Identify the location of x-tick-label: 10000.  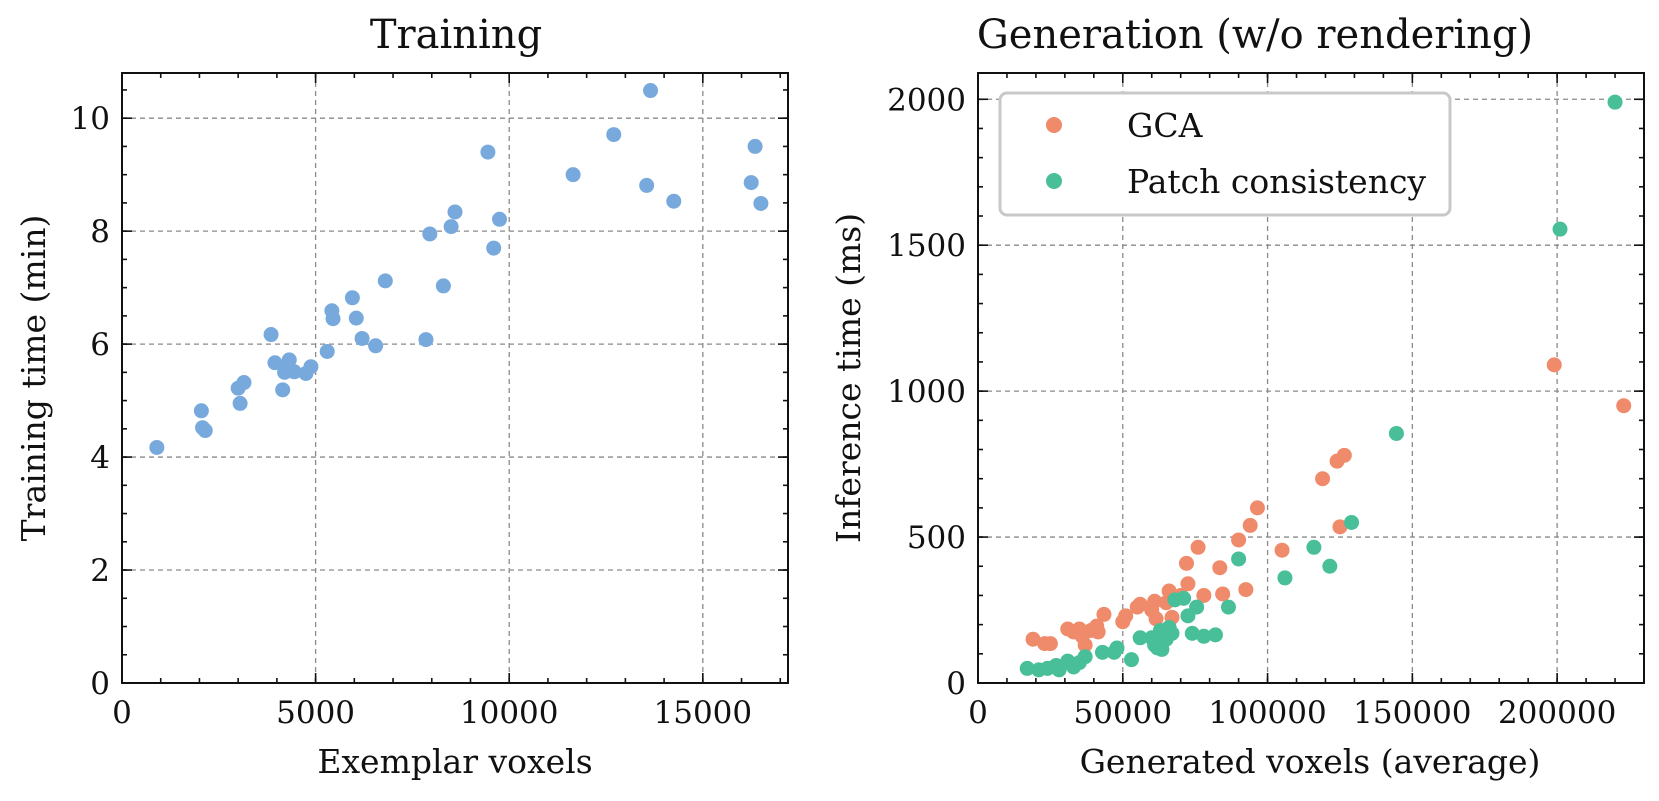
(509, 713).